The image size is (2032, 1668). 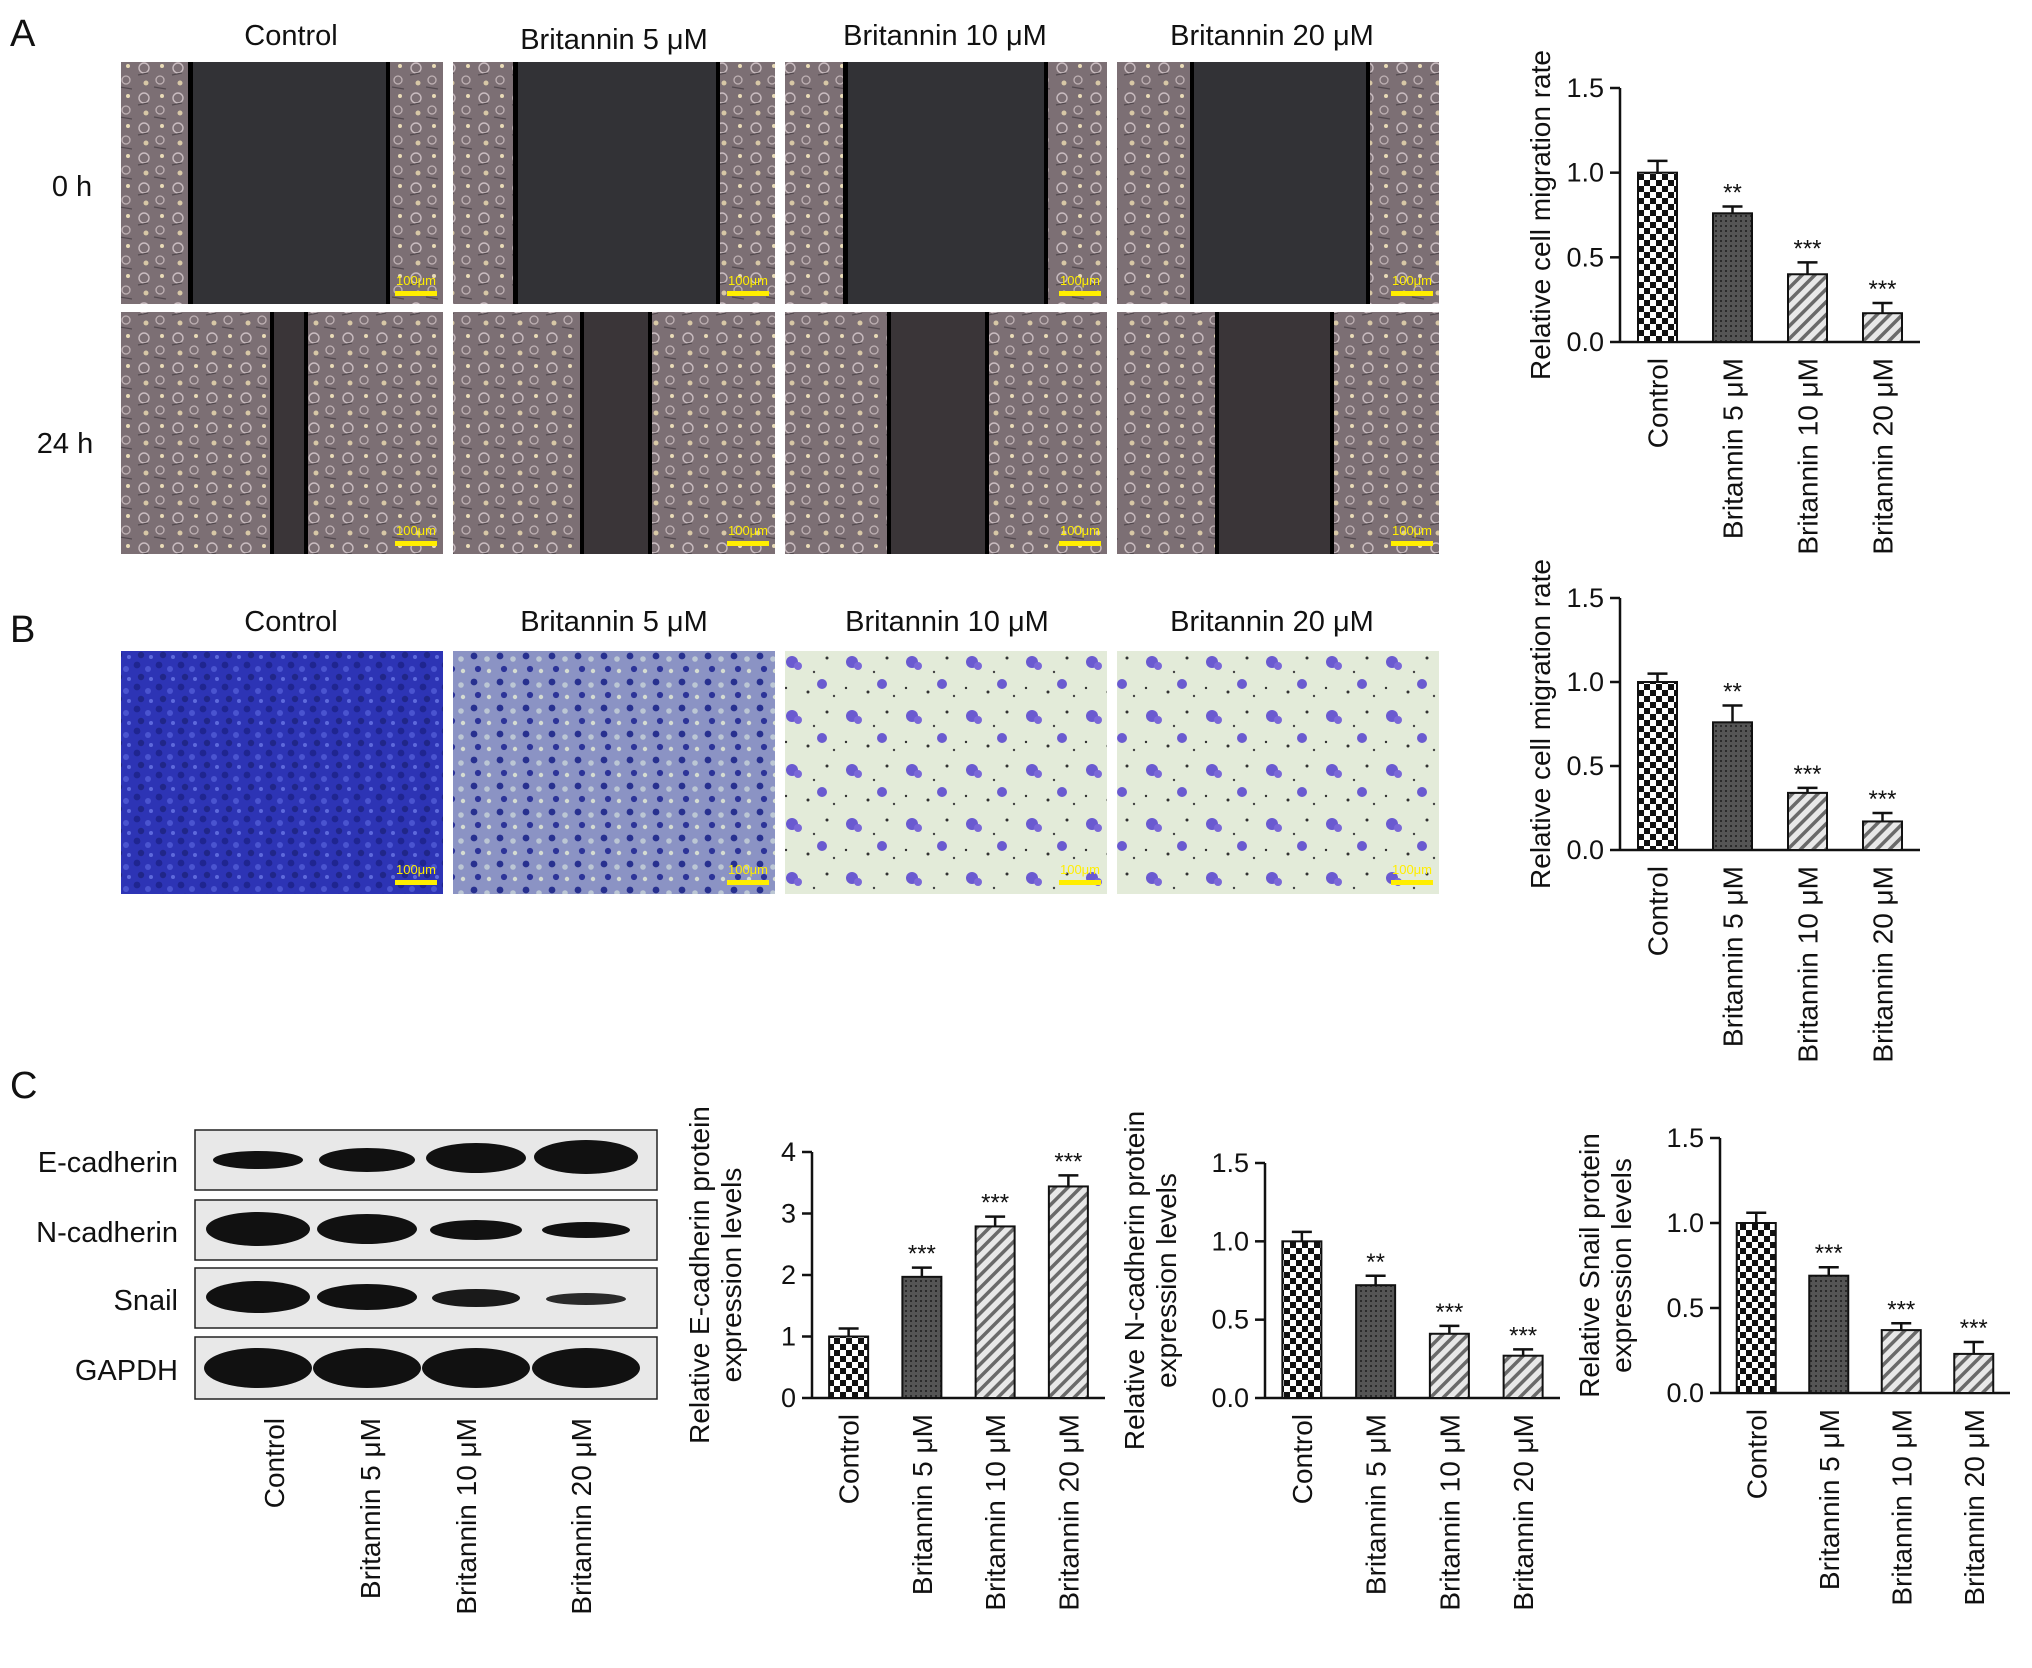 I want to click on panel-b-col-label-britannin-20: Britannin 20 μM, so click(x=1272, y=622).